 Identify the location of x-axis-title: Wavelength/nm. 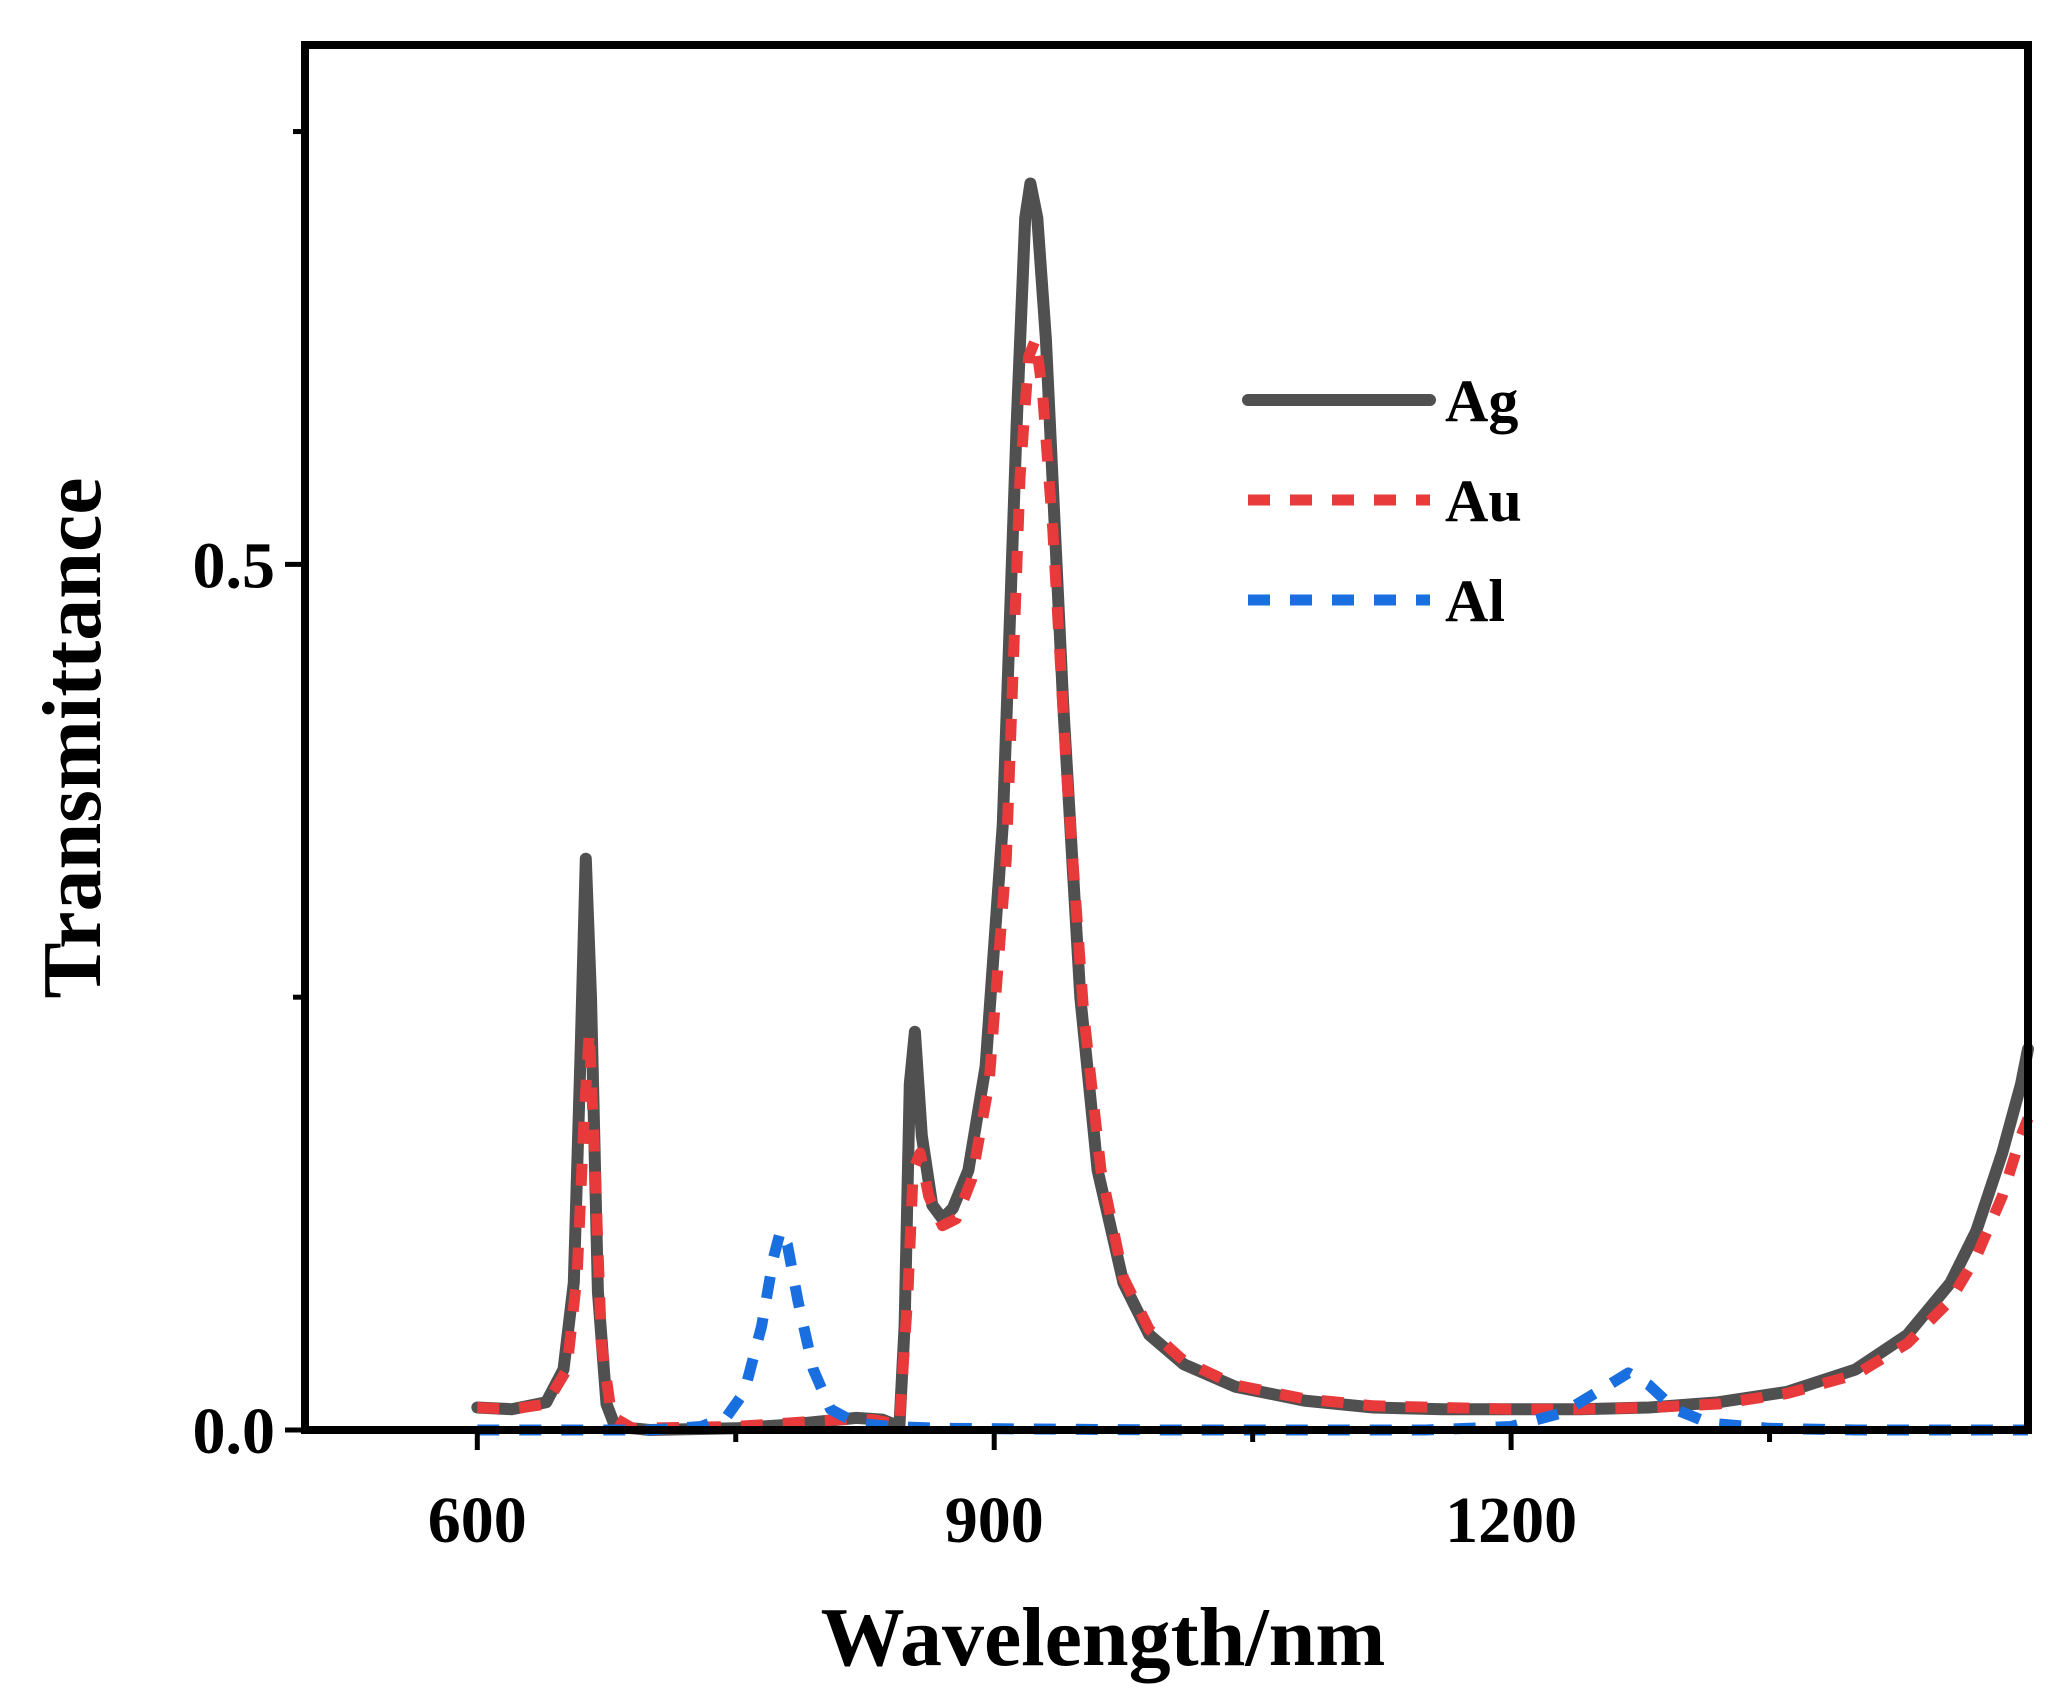
(1103, 1637).